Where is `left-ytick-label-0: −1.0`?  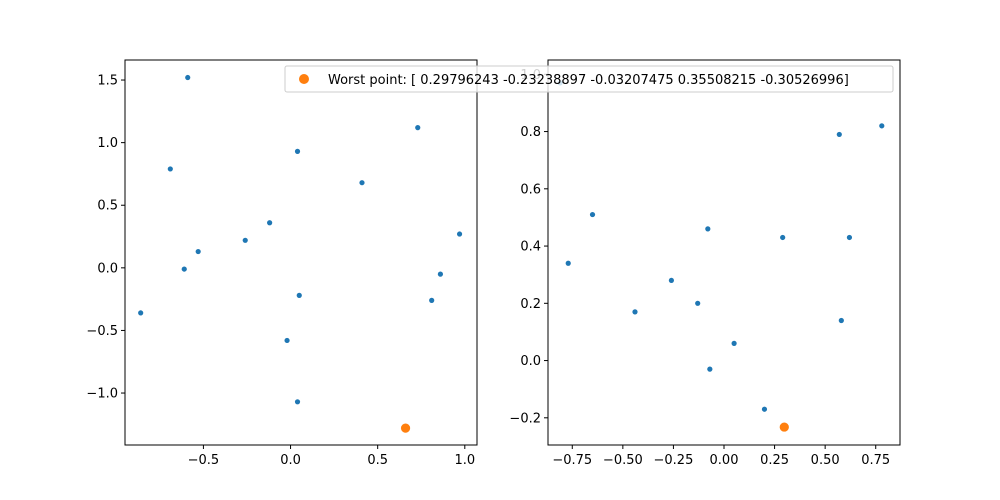
left-ytick-label-0: −1.0 is located at coordinates (102, 394).